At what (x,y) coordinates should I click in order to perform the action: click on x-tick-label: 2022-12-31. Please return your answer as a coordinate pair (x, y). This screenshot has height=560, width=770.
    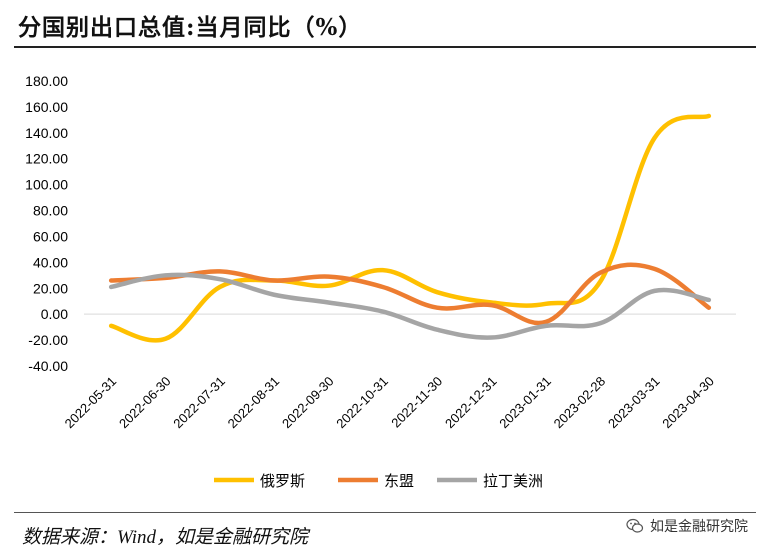
    Looking at the image, I should click on (471, 403).